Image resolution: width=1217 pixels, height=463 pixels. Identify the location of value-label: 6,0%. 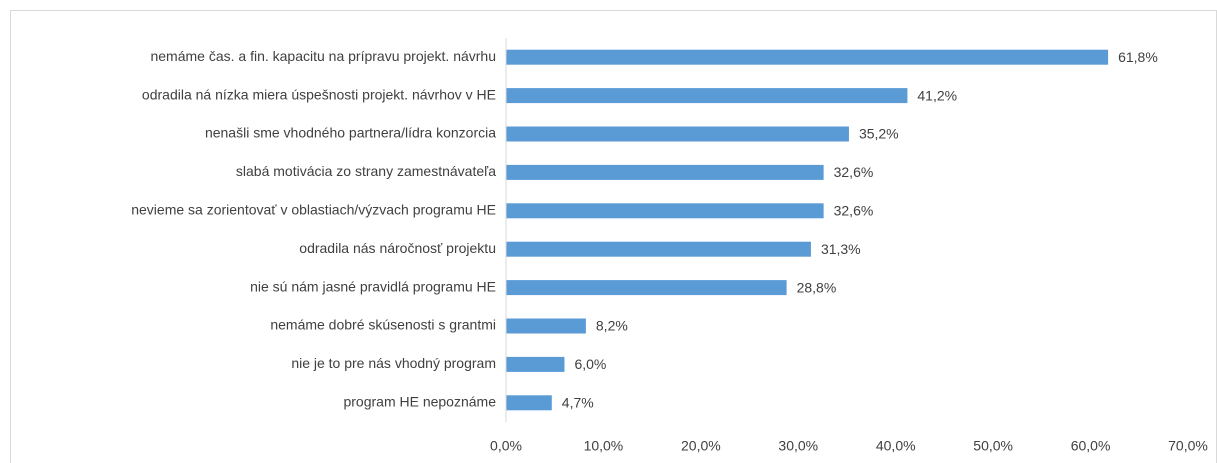
(590, 364).